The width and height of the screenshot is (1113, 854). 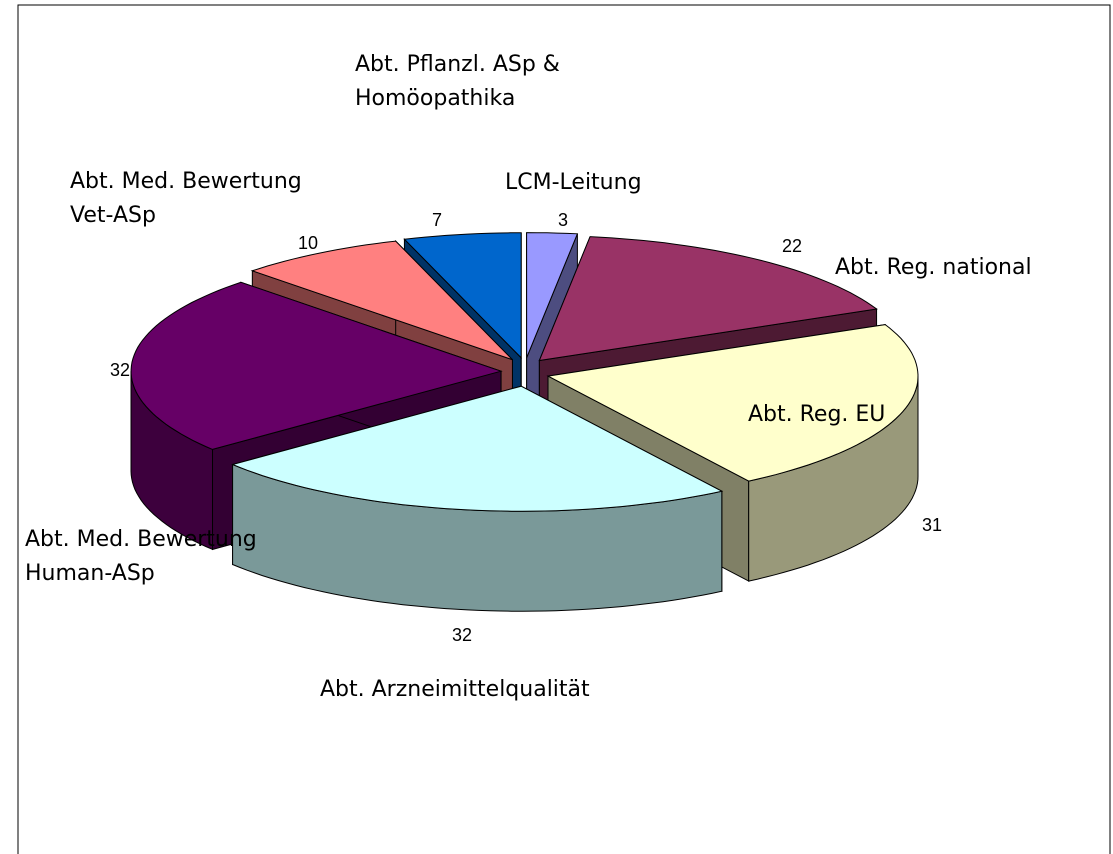 I want to click on category-label: Abt. Reg. national, so click(x=933, y=267).